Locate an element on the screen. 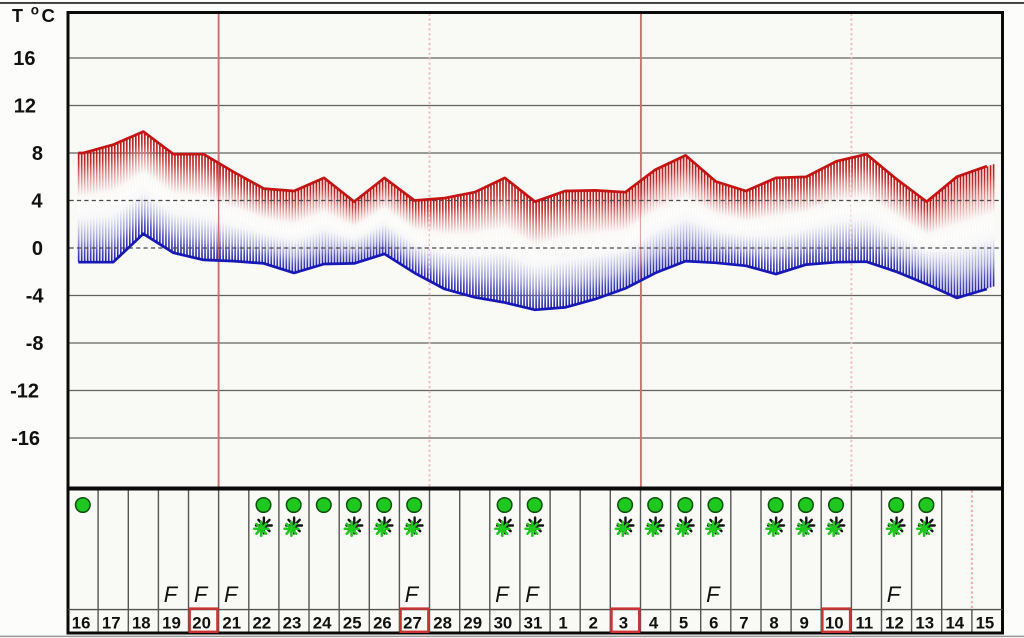  svg-text: 10 is located at coordinates (834, 623).